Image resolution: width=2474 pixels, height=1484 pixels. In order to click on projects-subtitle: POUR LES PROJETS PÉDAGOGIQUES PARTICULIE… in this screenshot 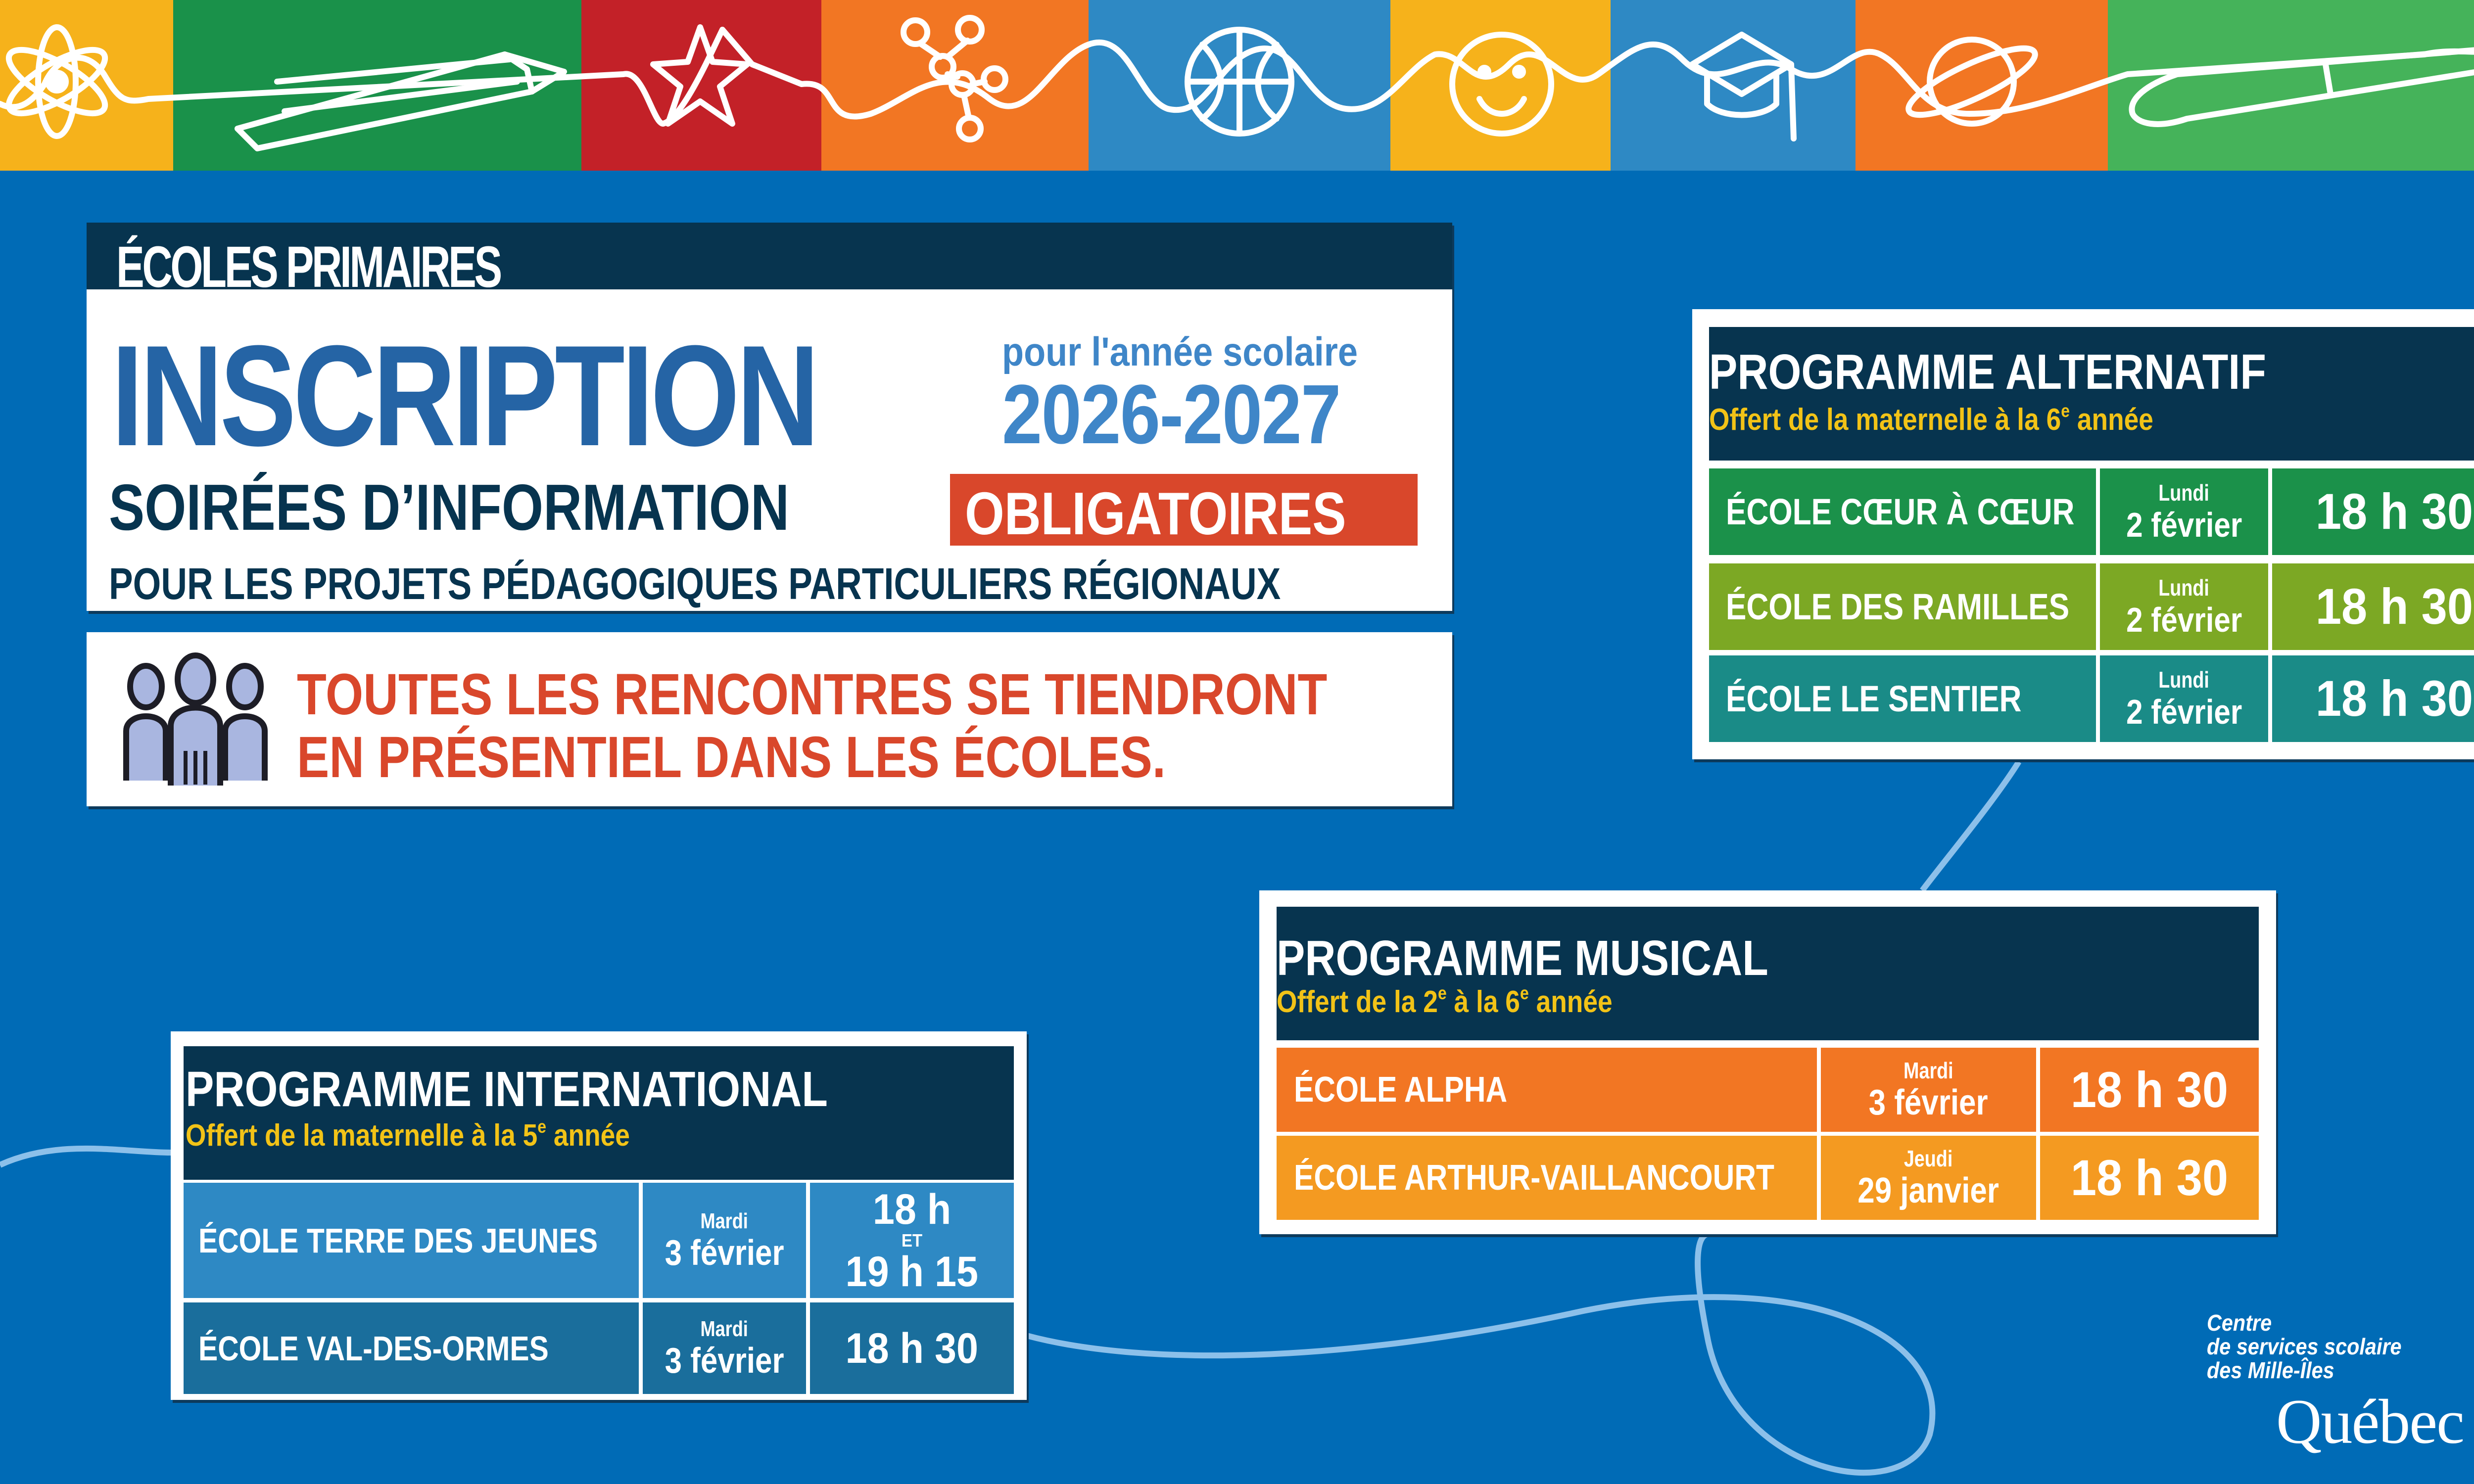, I will do `click(695, 584)`.